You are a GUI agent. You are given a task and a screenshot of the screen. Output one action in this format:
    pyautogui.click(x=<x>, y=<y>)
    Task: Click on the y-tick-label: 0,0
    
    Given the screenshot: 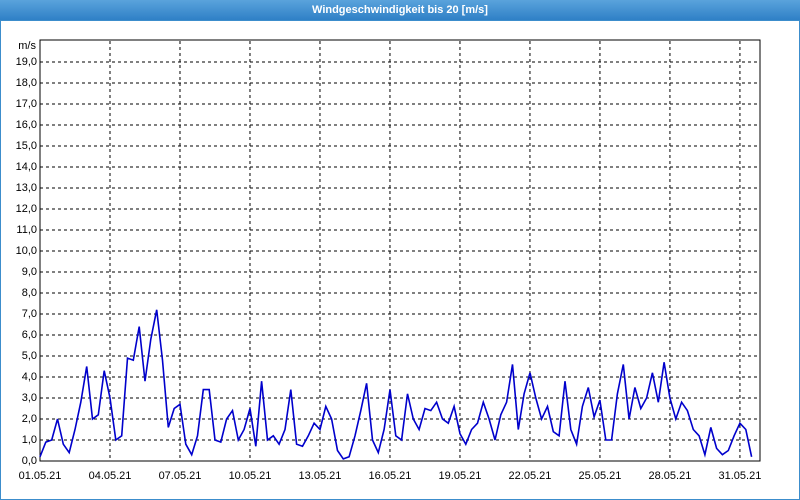 What is the action you would take?
    pyautogui.click(x=29, y=461)
    